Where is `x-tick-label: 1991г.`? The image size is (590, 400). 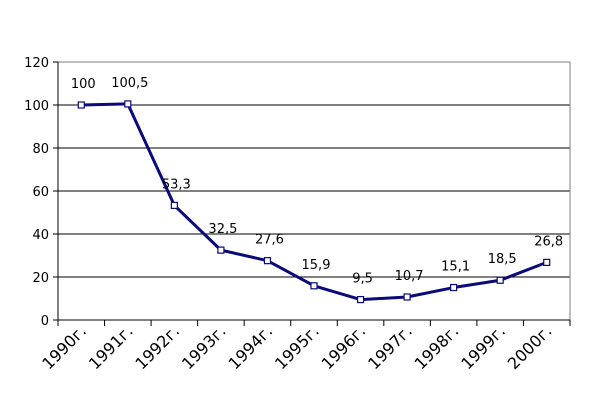
x-tick-label: 1991г. is located at coordinates (111, 347).